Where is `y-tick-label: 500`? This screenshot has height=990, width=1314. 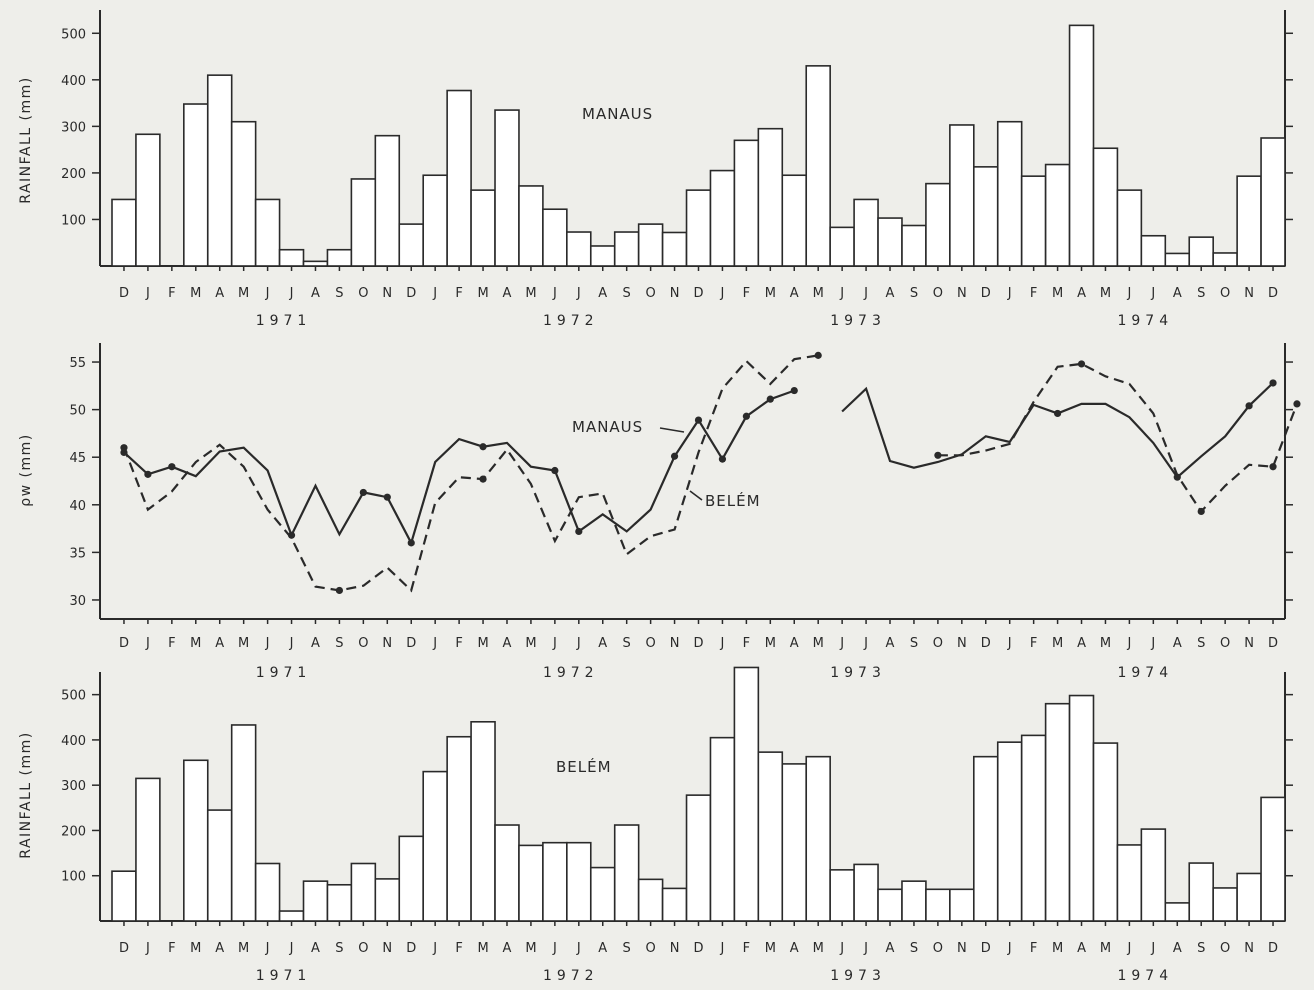 y-tick-label: 500 is located at coordinates (73, 696).